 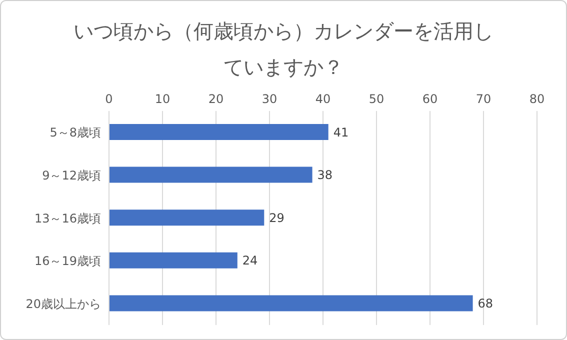 What do you see at coordinates (276, 217) in the screenshot?
I see `data-label: 29` at bounding box center [276, 217].